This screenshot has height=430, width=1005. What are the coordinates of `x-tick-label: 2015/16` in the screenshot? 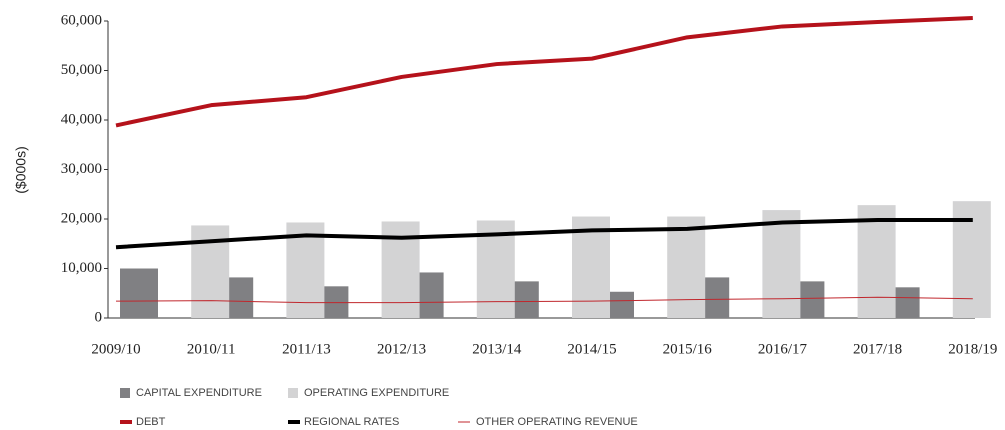 It's located at (688, 349).